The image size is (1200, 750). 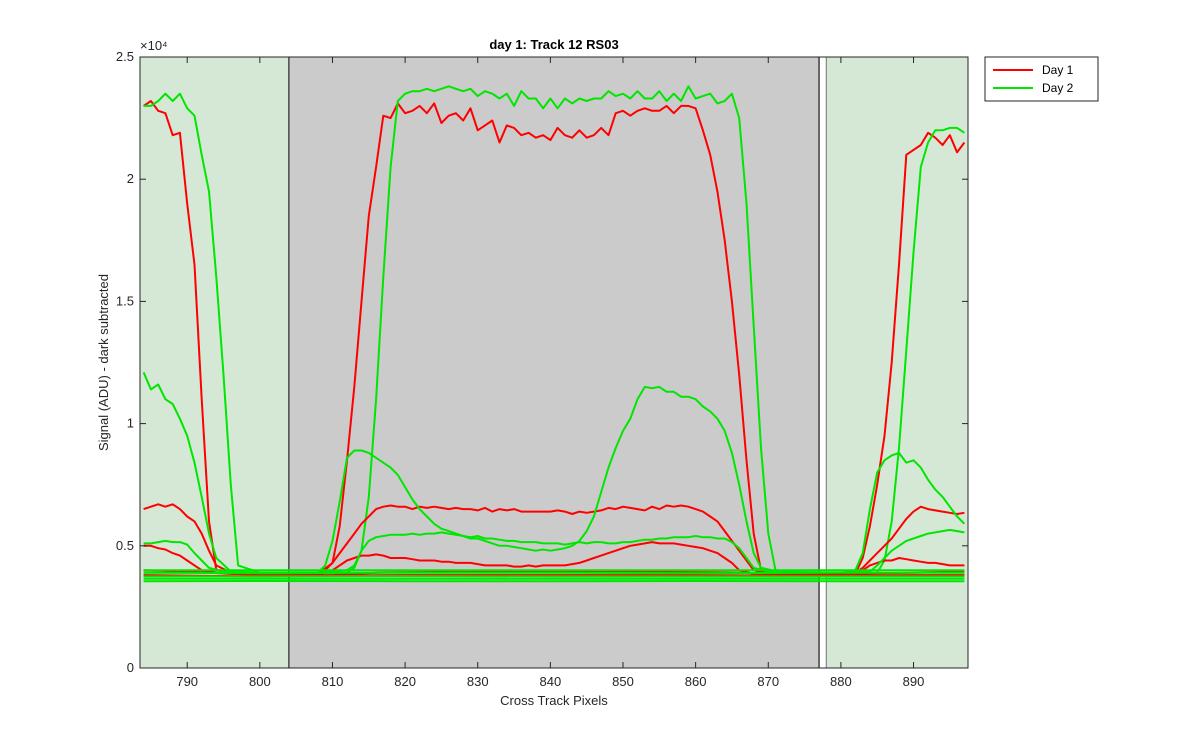 I want to click on legend: Day 1 Day 2, so click(x=1041, y=79).